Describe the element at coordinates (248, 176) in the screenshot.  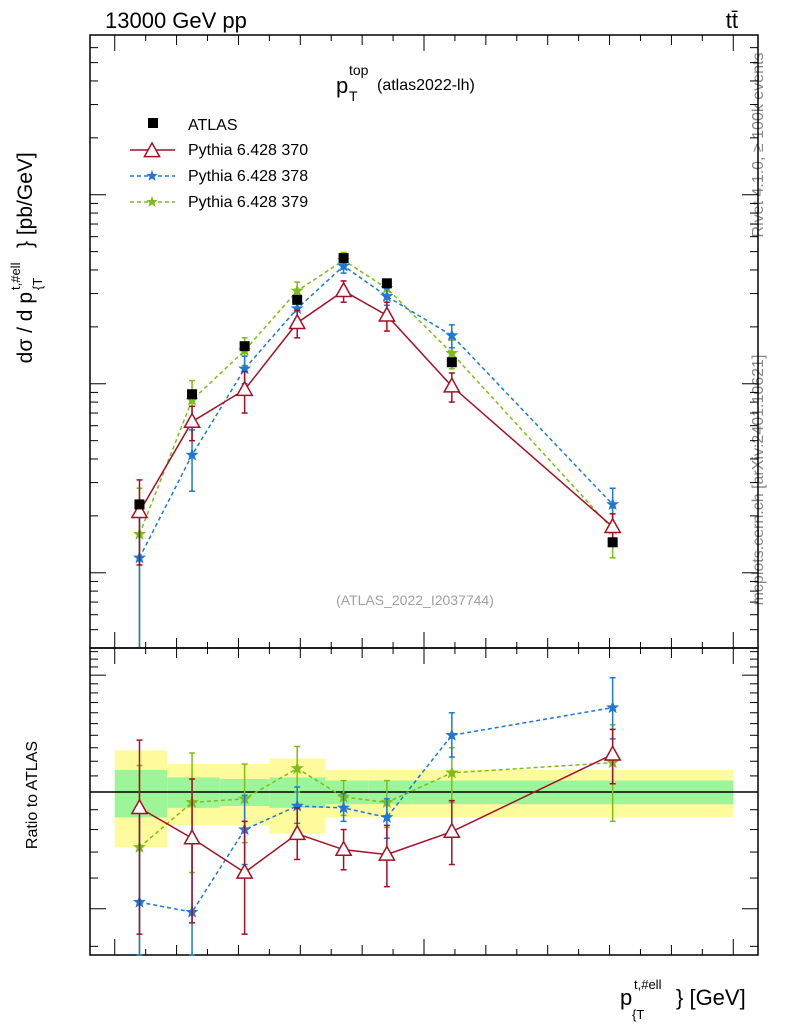
I see `legend-label-378: Pythia 6.428 378` at that location.